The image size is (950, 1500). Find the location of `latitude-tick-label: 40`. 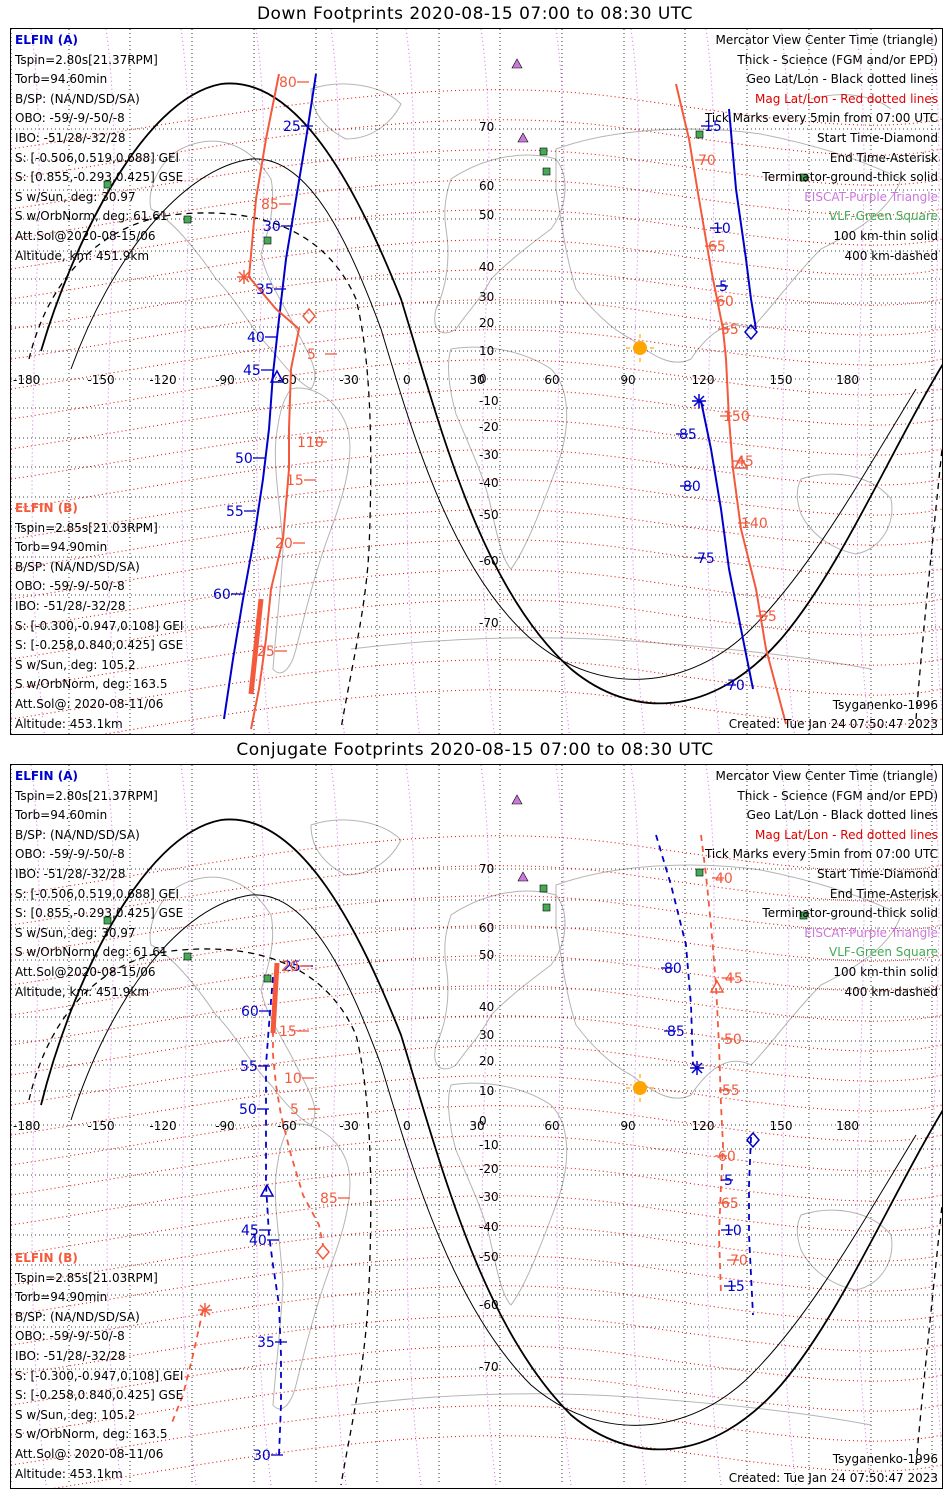

latitude-tick-label: 40 is located at coordinates (486, 267).